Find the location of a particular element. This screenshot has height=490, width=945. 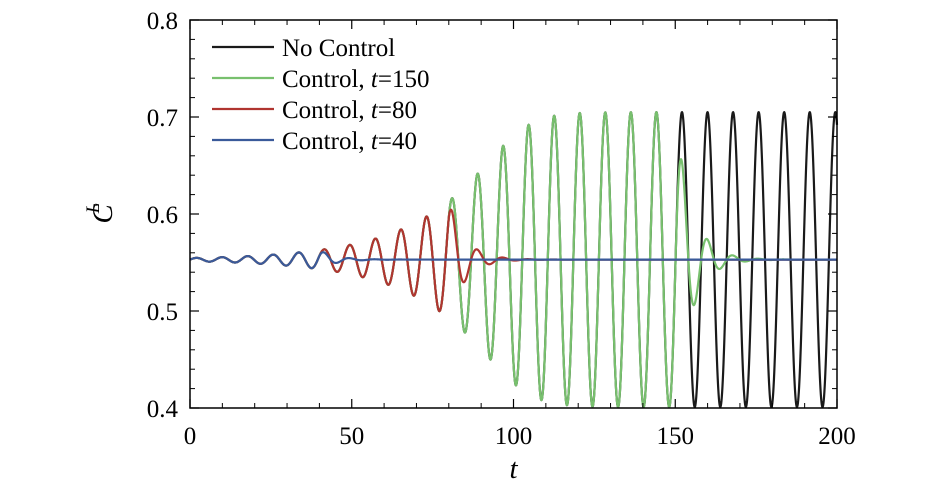

legend-entry-value: =40 is located at coordinates (397, 141).